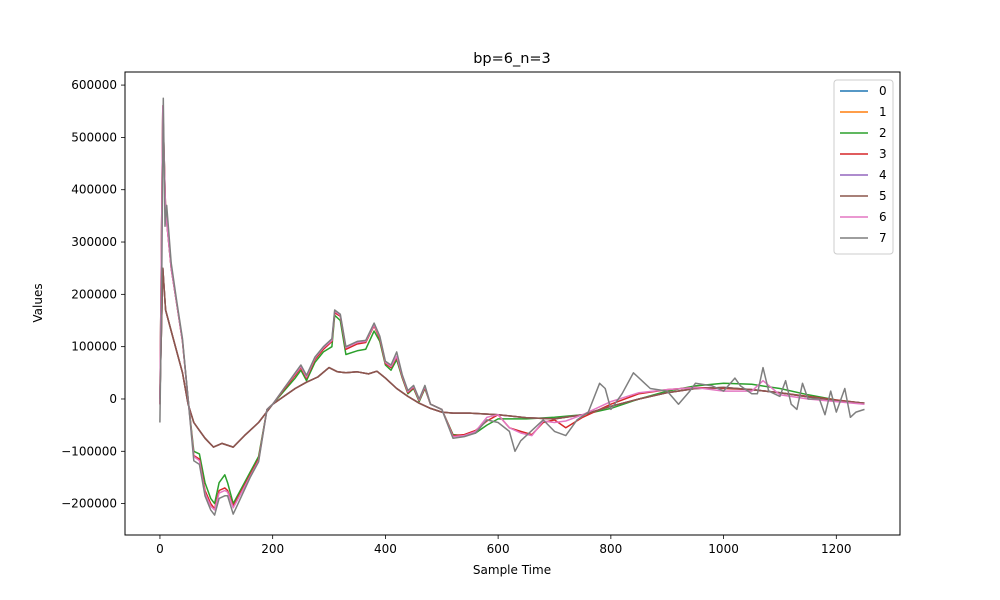 Image resolution: width=1000 pixels, height=600 pixels. I want to click on x-axis: 0 200 400 600 800 1000 1200, so click(504, 545).